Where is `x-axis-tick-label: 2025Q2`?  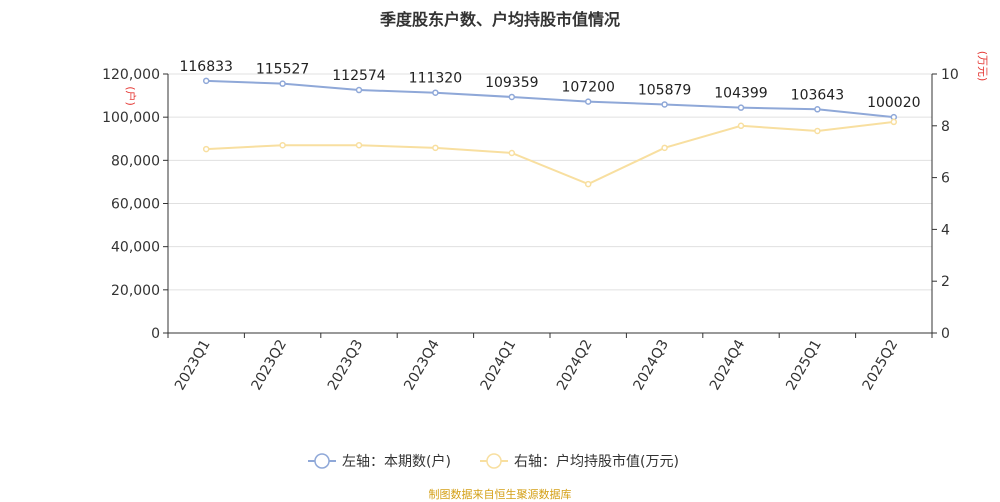
x-axis-tick-label: 2025Q2 is located at coordinates (881, 365).